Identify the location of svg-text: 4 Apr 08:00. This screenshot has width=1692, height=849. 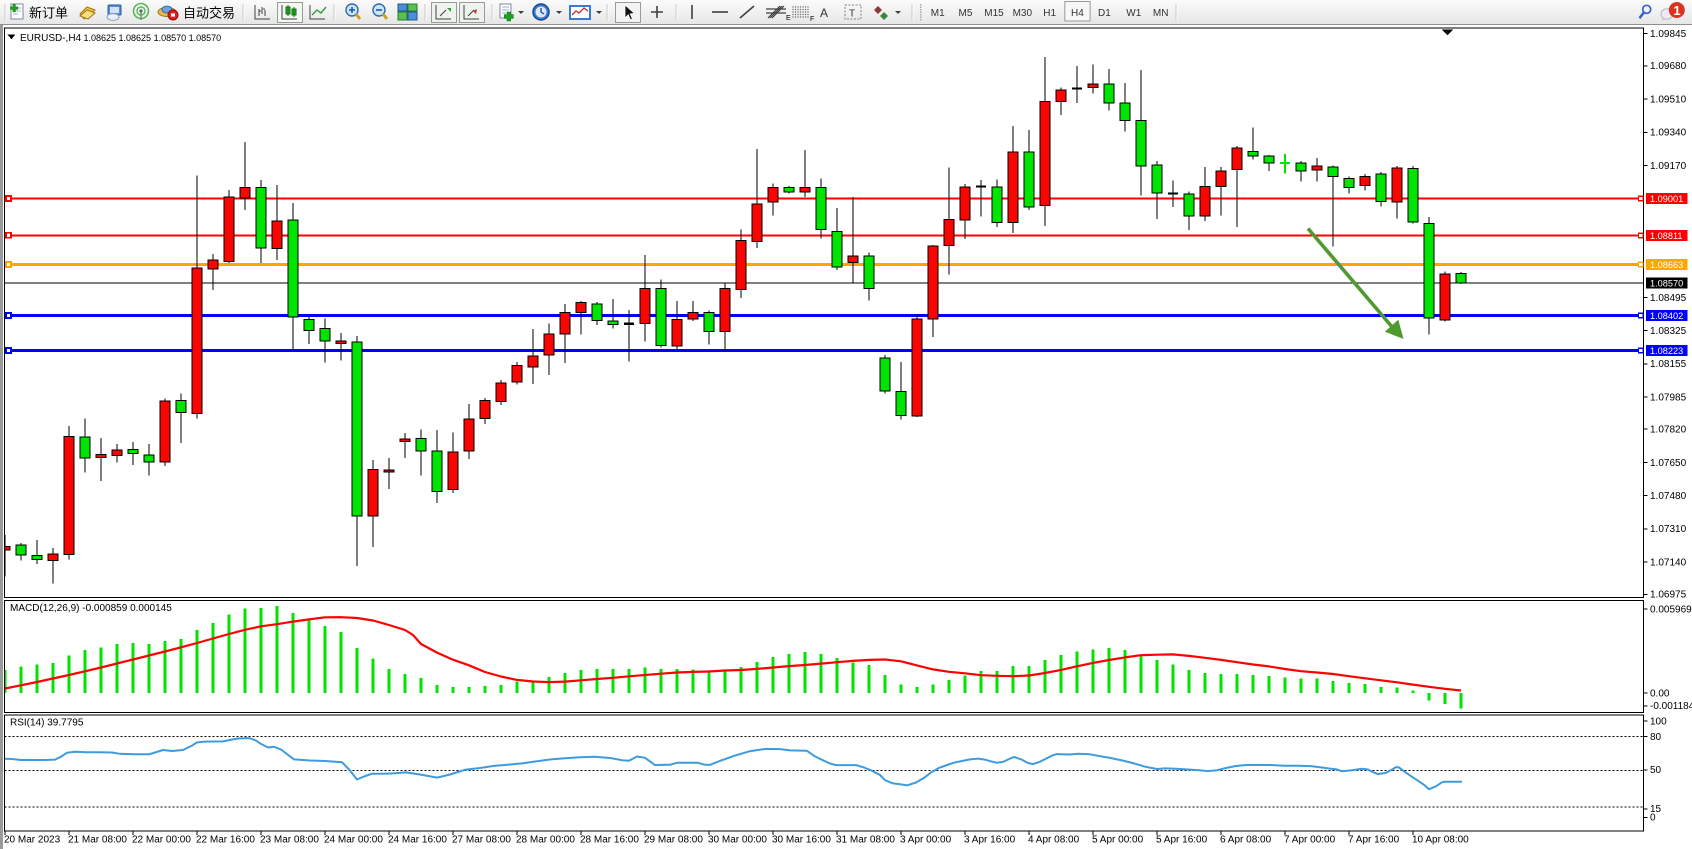
(1054, 840).